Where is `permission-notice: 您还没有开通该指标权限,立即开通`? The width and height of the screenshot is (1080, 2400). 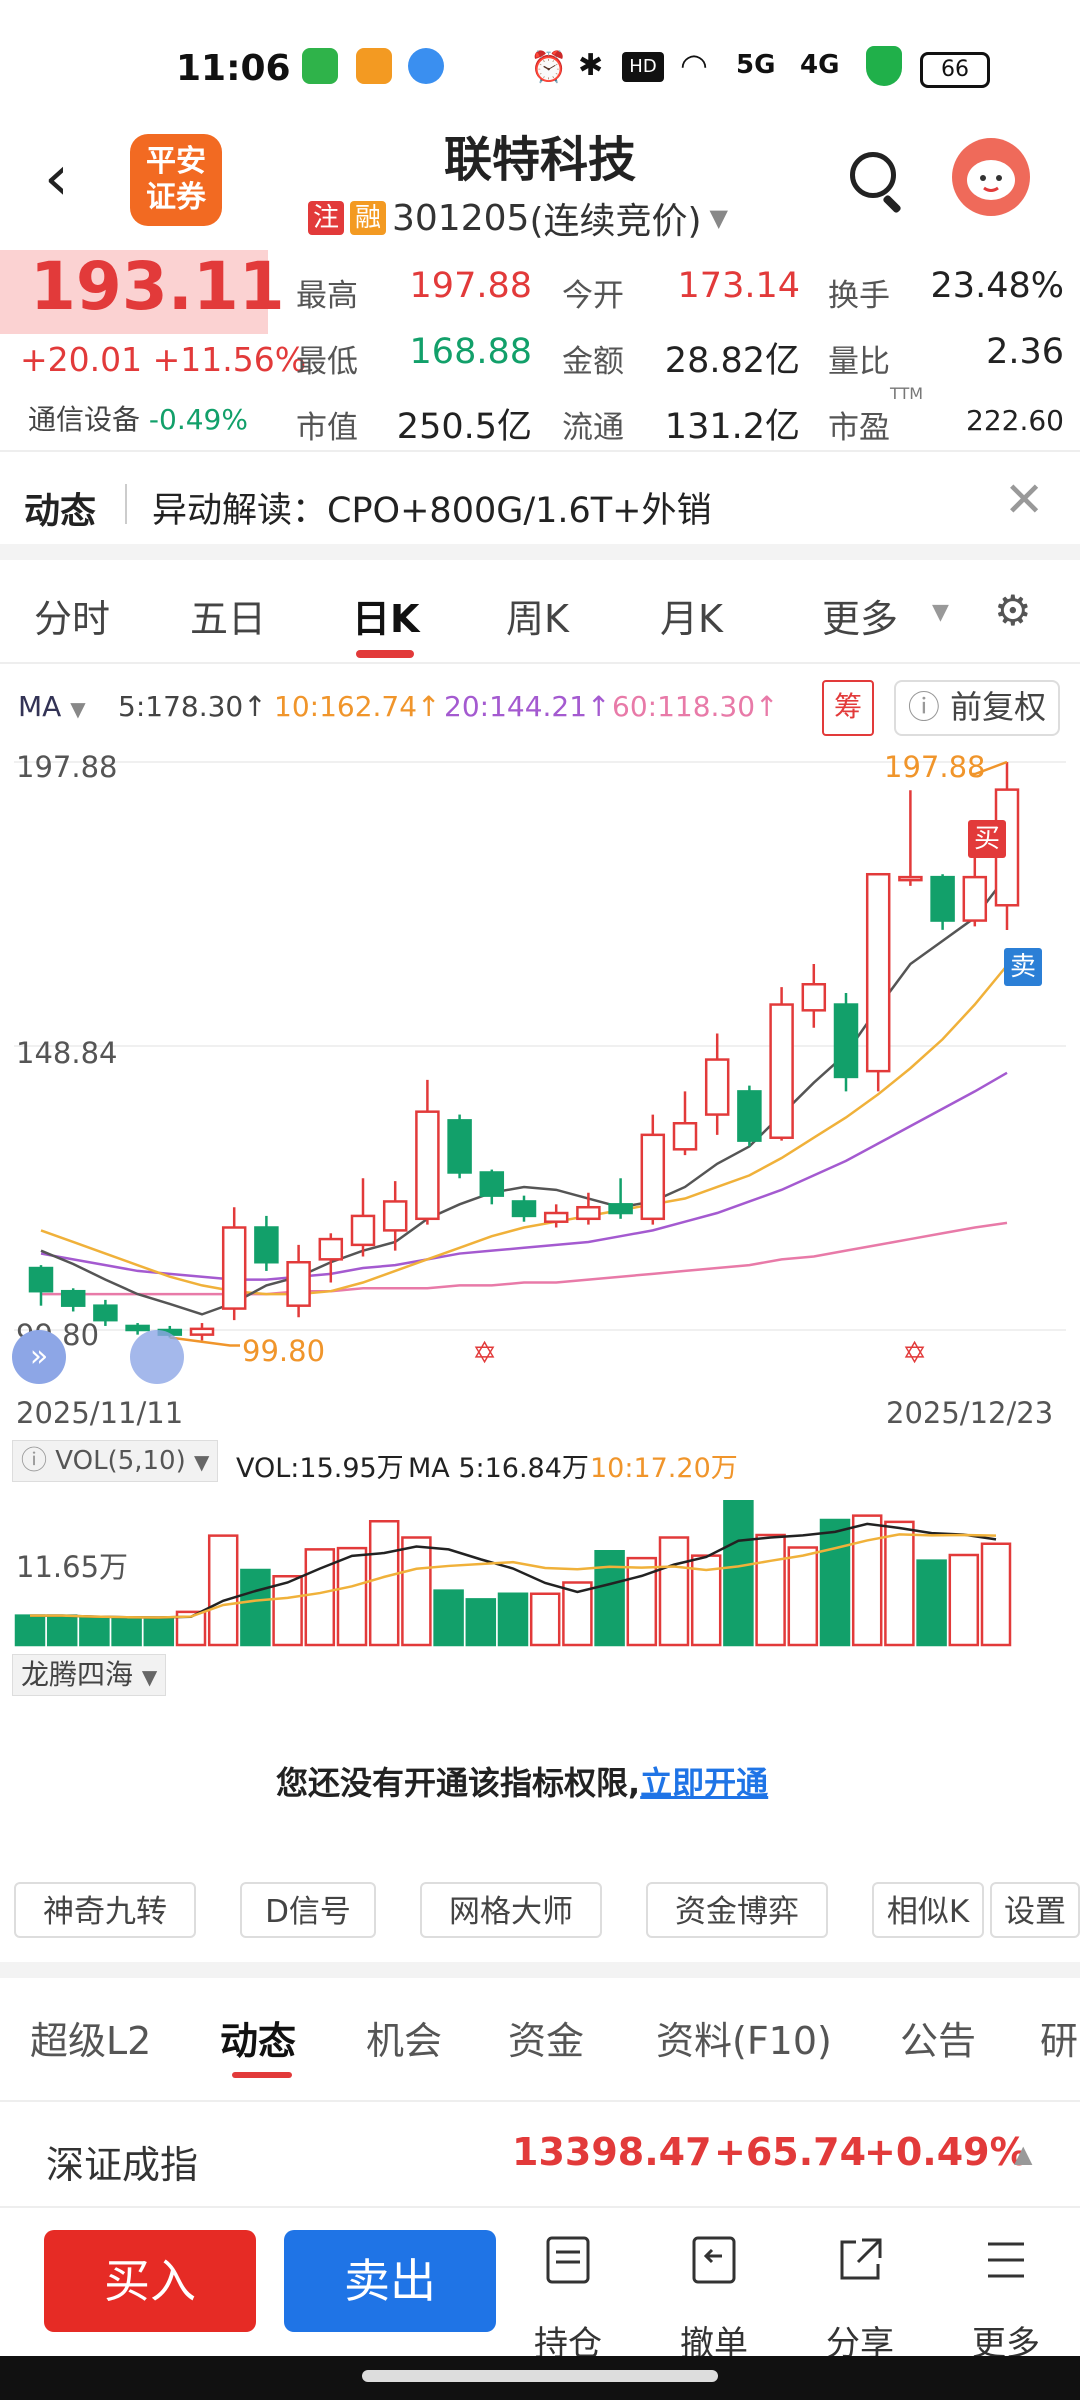
permission-notice: 您还没有开通该指标权限,立即开通 is located at coordinates (522, 1781).